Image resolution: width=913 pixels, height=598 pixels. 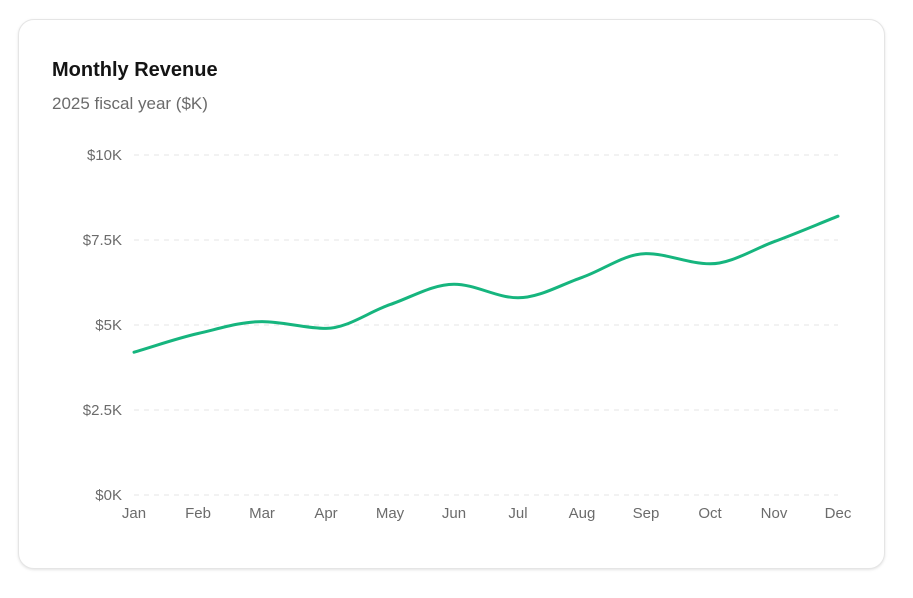 I want to click on y-tick-label: $0K, so click(x=108, y=495).